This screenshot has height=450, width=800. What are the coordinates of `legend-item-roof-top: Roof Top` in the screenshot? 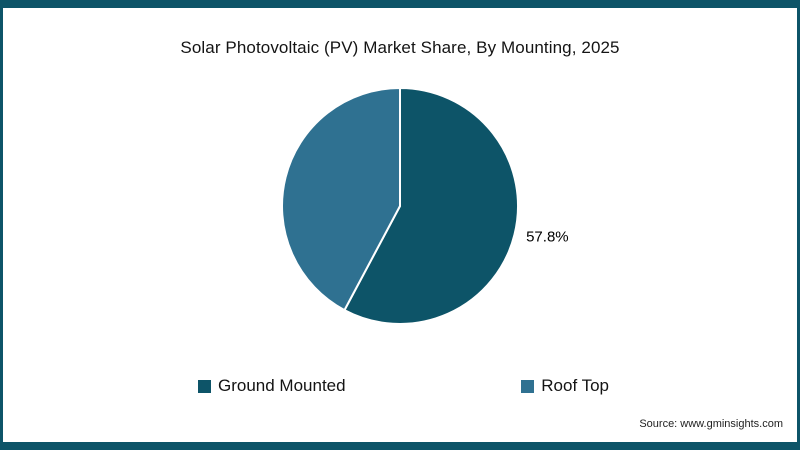 It's located at (565, 386).